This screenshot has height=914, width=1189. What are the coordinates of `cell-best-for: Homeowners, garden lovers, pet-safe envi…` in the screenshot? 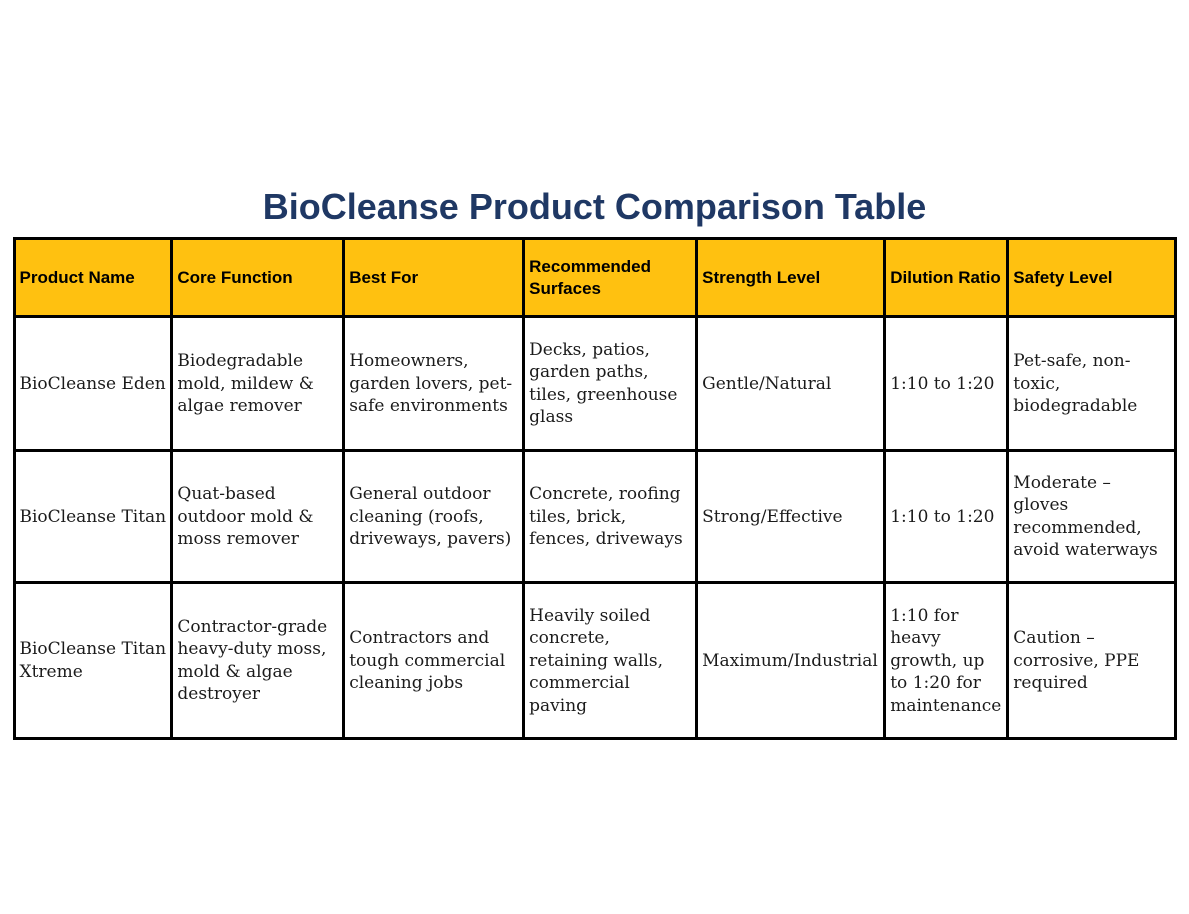 It's located at (434, 384).